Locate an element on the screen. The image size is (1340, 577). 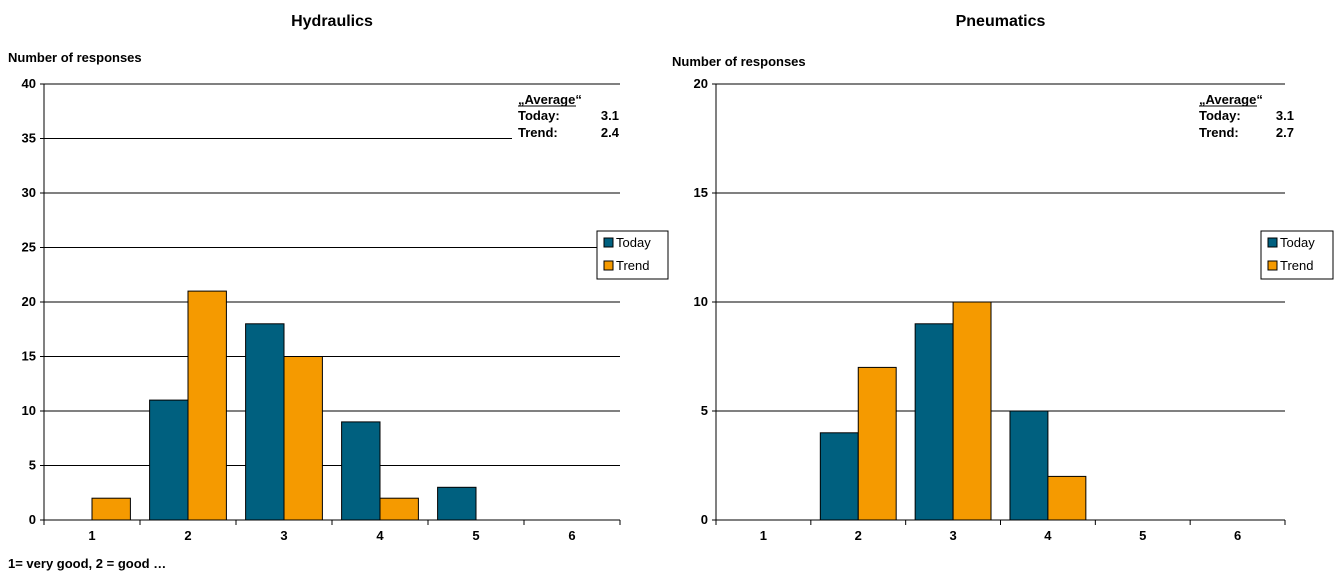
chart2-average-value: 3.1 is located at coordinates (1285, 115).